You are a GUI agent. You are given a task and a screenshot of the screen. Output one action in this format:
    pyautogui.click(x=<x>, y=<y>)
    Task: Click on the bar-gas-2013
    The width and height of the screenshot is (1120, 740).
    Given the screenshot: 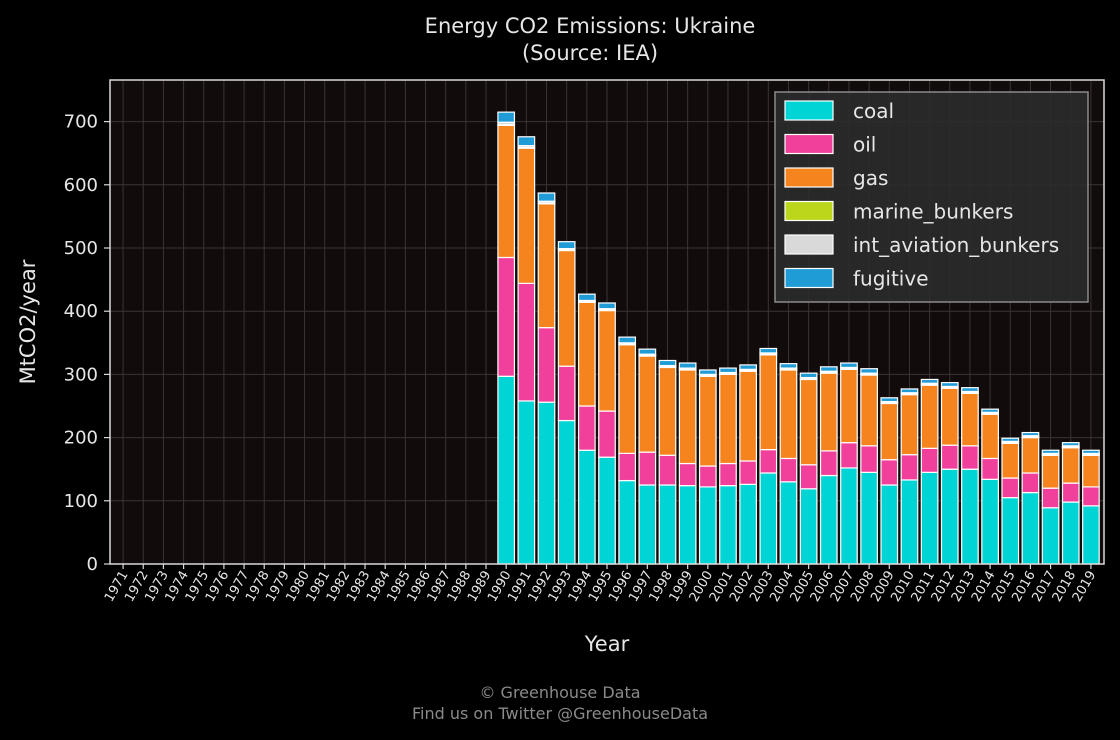 What is the action you would take?
    pyautogui.click(x=970, y=419)
    